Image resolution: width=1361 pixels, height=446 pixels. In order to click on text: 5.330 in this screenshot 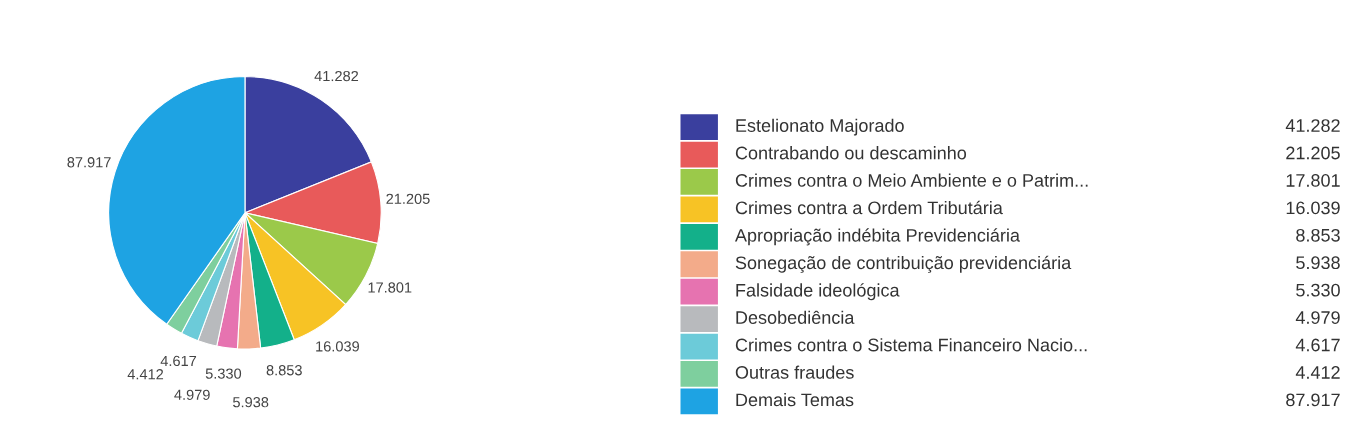, I will do `click(1318, 290)`.